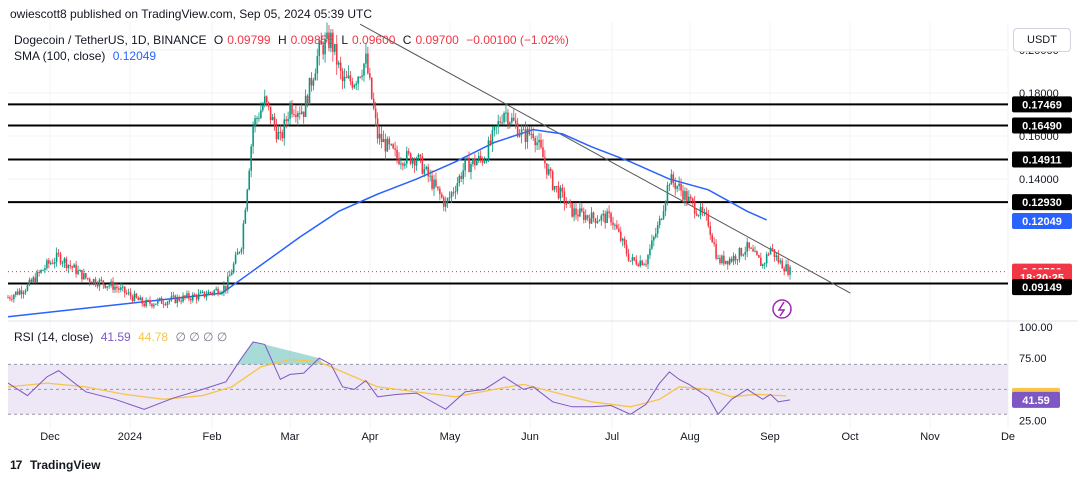 This screenshot has height=480, width=1080. What do you see at coordinates (1008, 437) in the screenshot?
I see `time-axis-label: De` at bounding box center [1008, 437].